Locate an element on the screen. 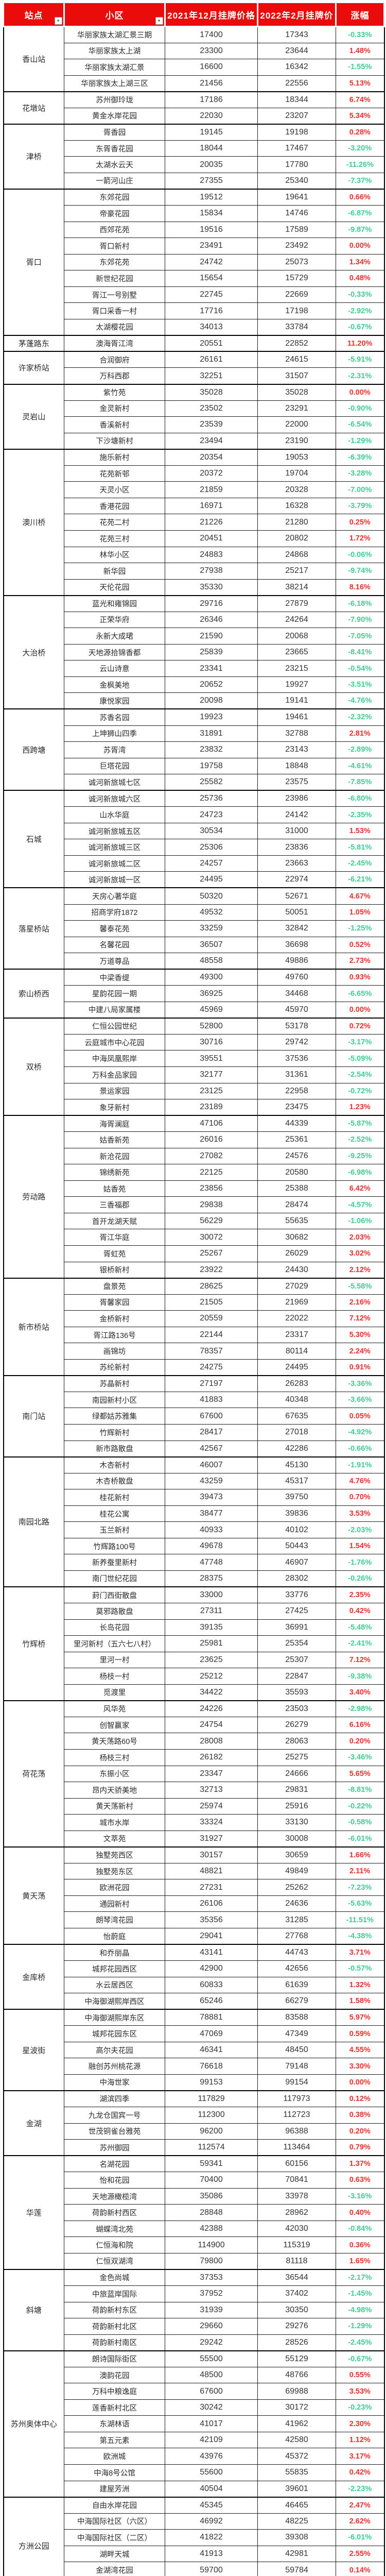 The width and height of the screenshot is (386, 2576). table-row: 金灵新村 23502 23291 -0.90% is located at coordinates (194, 408).